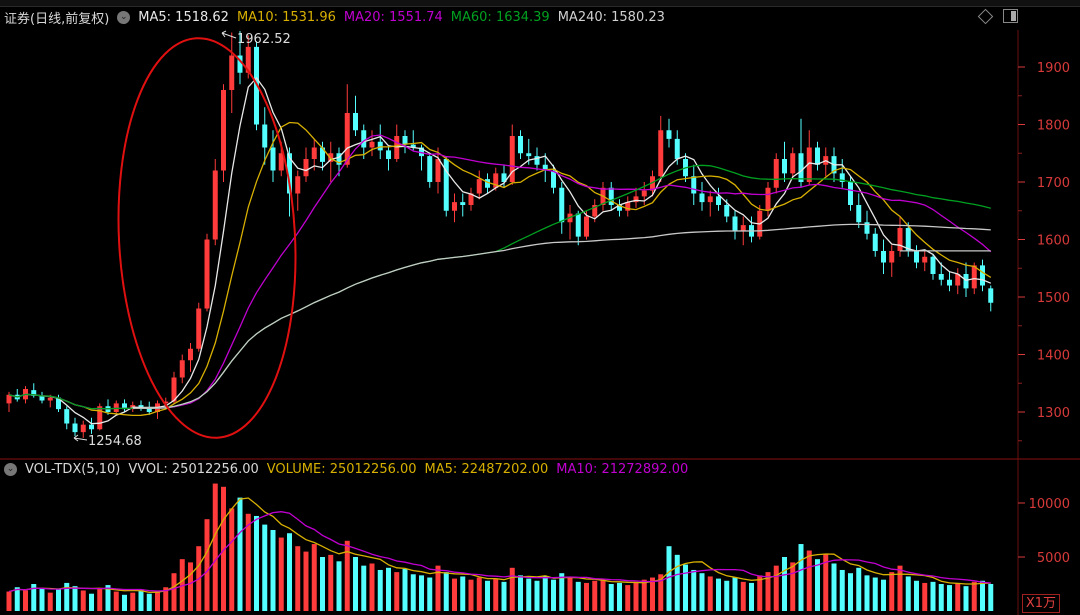  I want to click on low-price-label: 1254.68, so click(115, 441).